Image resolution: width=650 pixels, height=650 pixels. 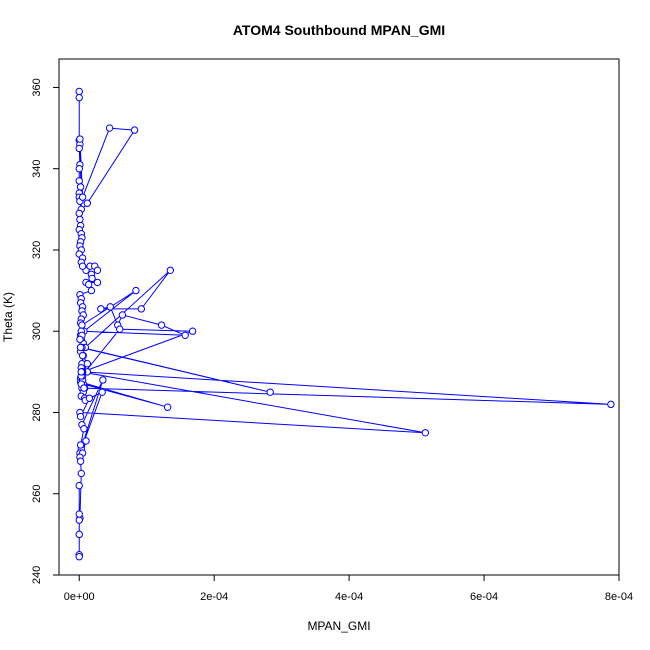 I want to click on x-axis: 0e+00 2e-04 4e-04 6e-04 8e-04, so click(x=348, y=588).